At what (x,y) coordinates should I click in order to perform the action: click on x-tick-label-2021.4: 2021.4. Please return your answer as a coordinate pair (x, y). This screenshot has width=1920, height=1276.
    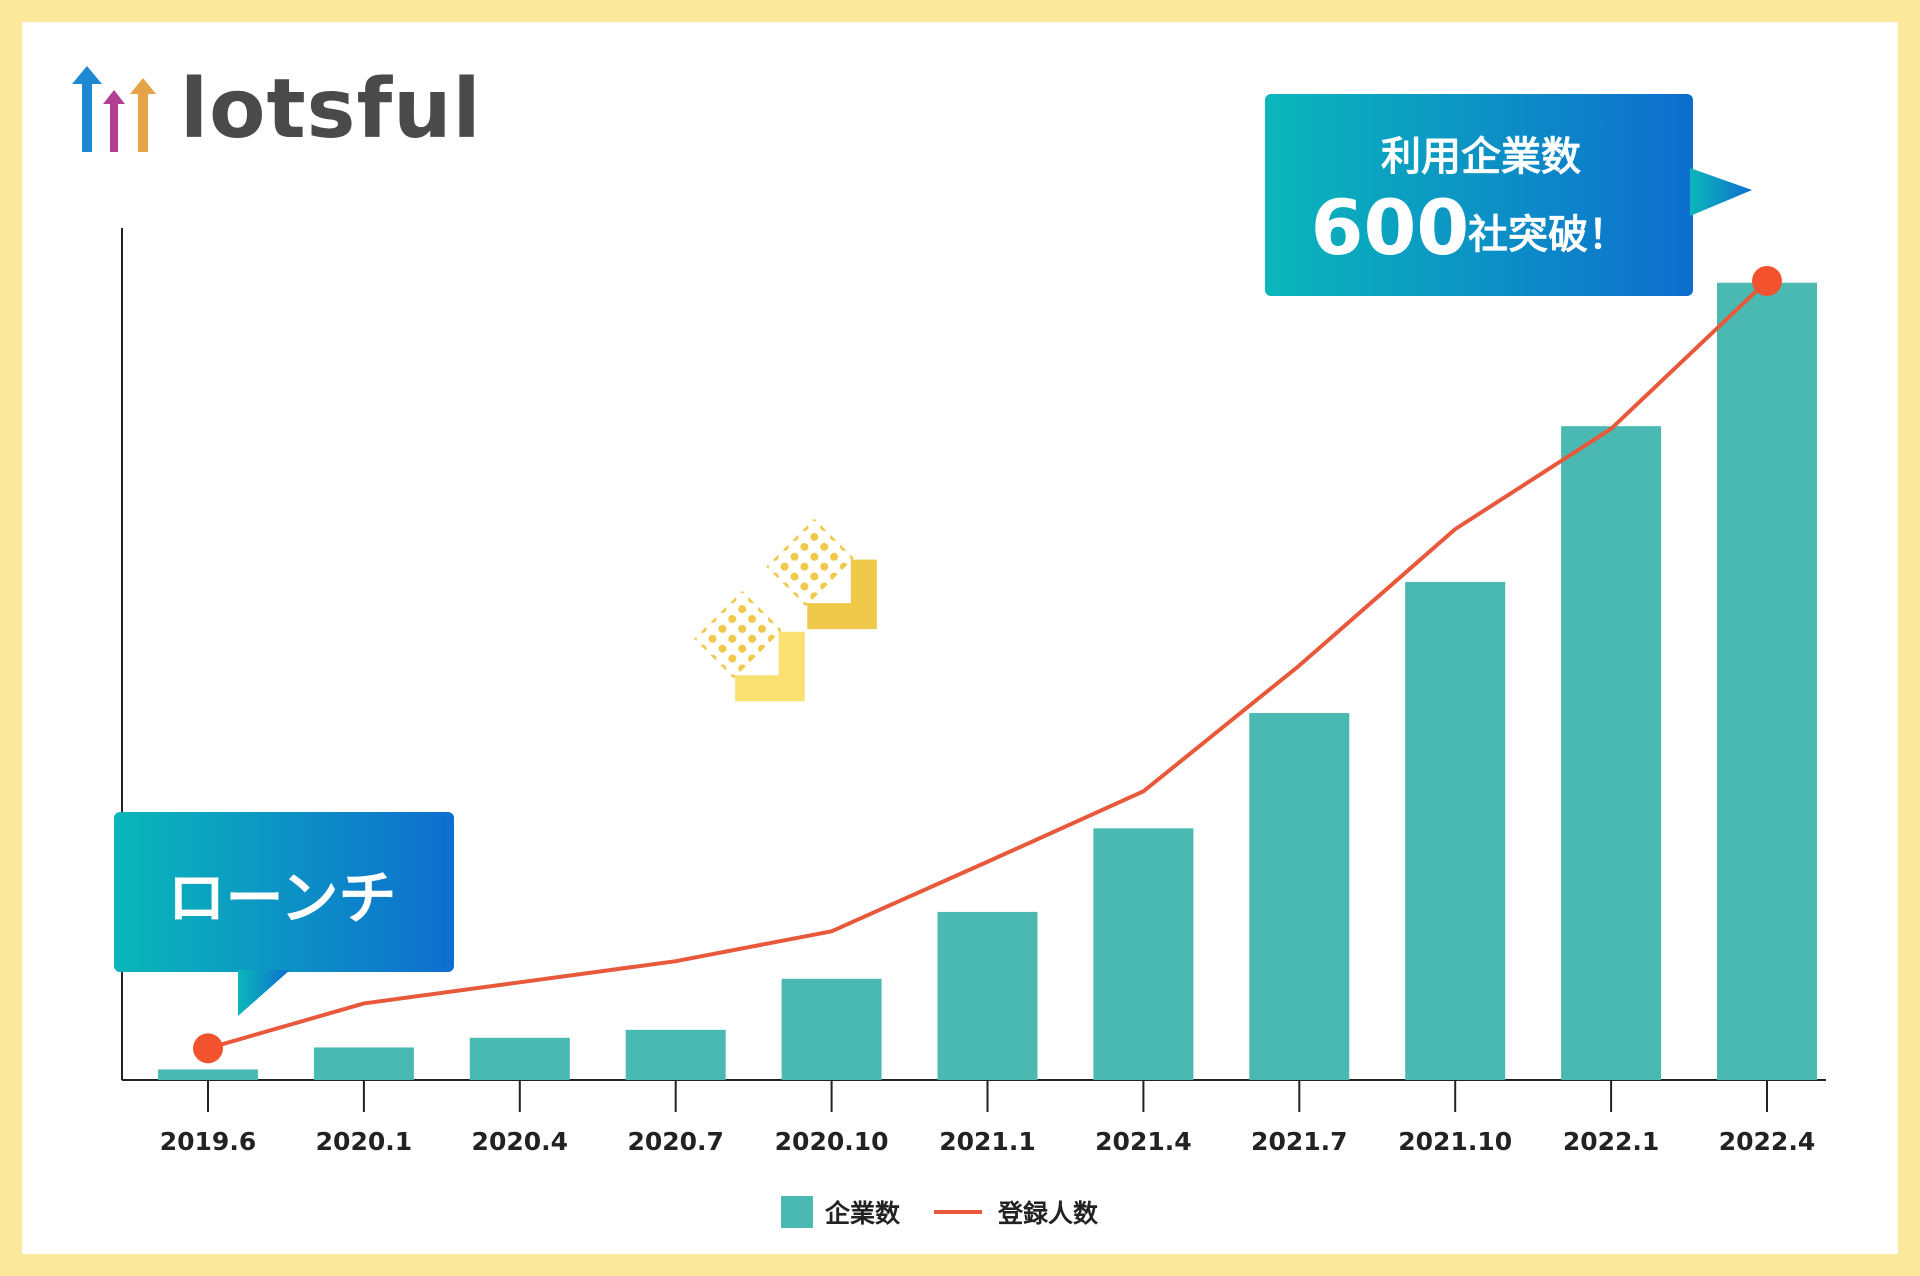
    Looking at the image, I should click on (1143, 1141).